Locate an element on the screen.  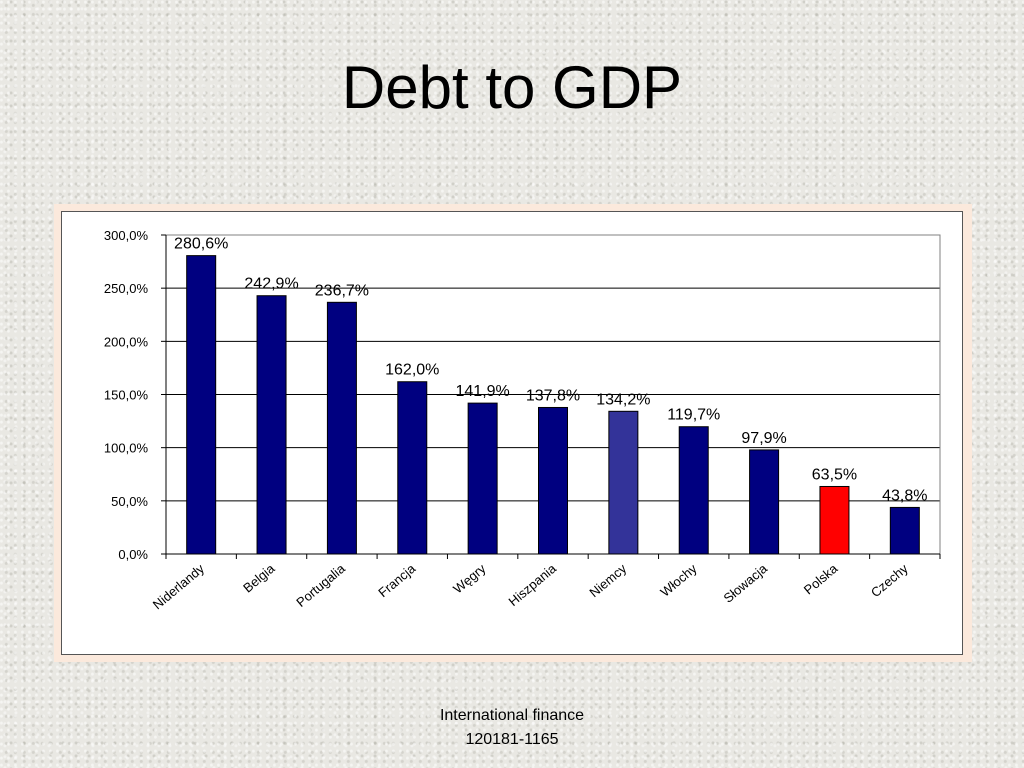
data-label: 63,5% is located at coordinates (834, 474).